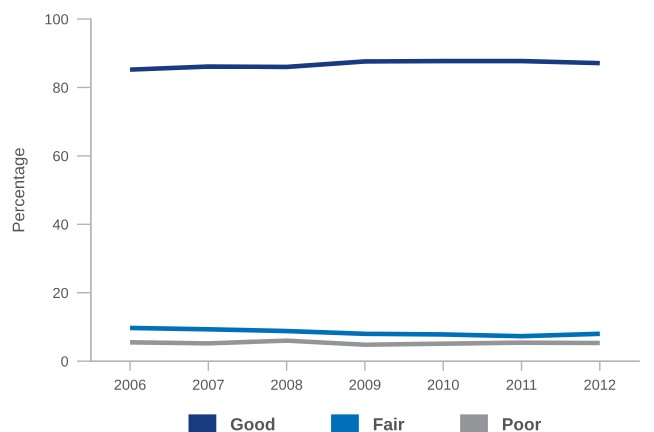 This screenshot has width=654, height=432. Describe the element at coordinates (56, 19) in the screenshot. I see `y-tick-label: 100` at that location.